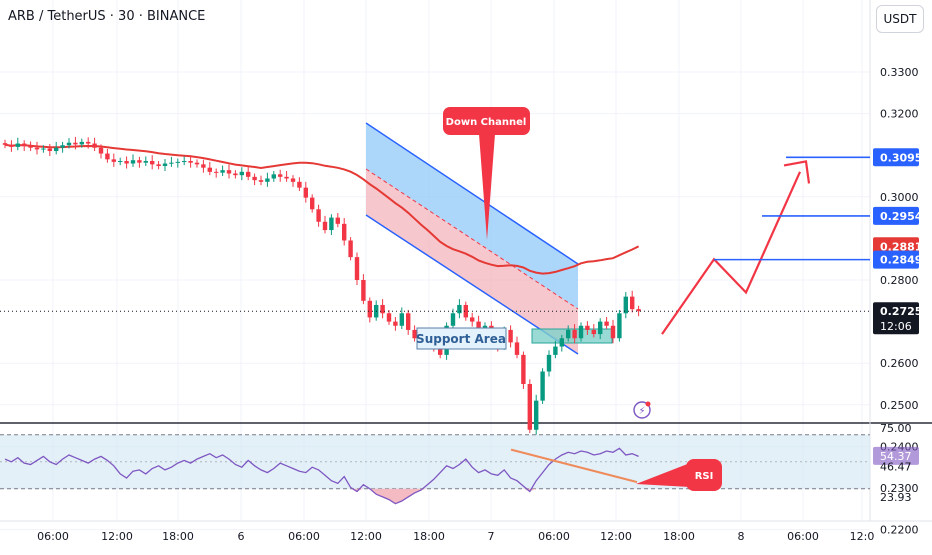  I want to click on price-badge-target-2-bg, so click(896, 215).